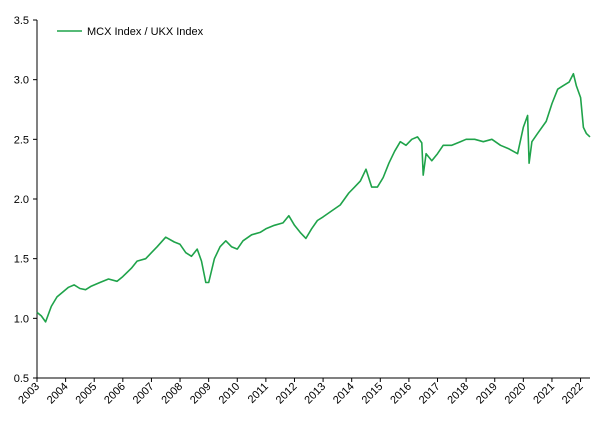 The height and width of the screenshot is (425, 600). What do you see at coordinates (458, 394) in the screenshot?
I see `x-tick-label: 2018` at bounding box center [458, 394].